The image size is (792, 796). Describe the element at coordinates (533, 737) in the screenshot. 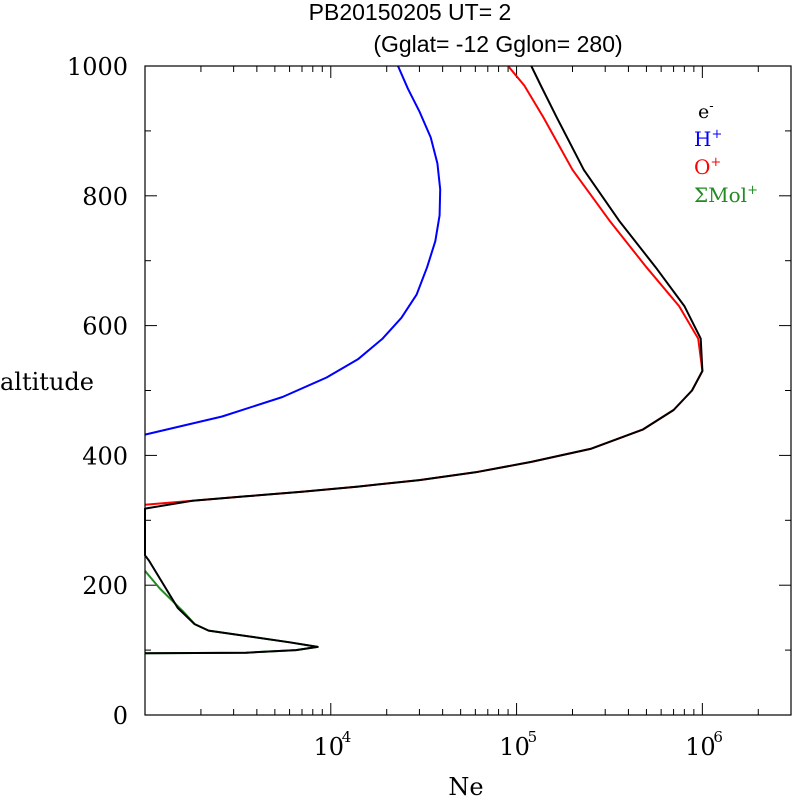

I see `x-tick-exponent: 5` at that location.